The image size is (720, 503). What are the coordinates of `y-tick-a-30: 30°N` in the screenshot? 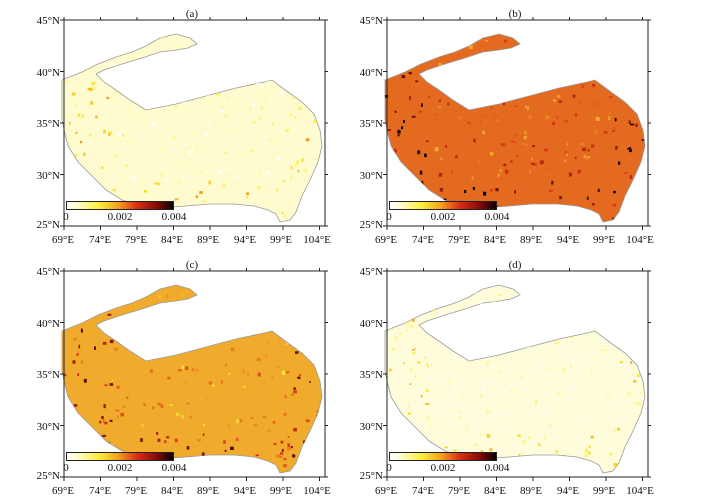 It's located at (48, 176).